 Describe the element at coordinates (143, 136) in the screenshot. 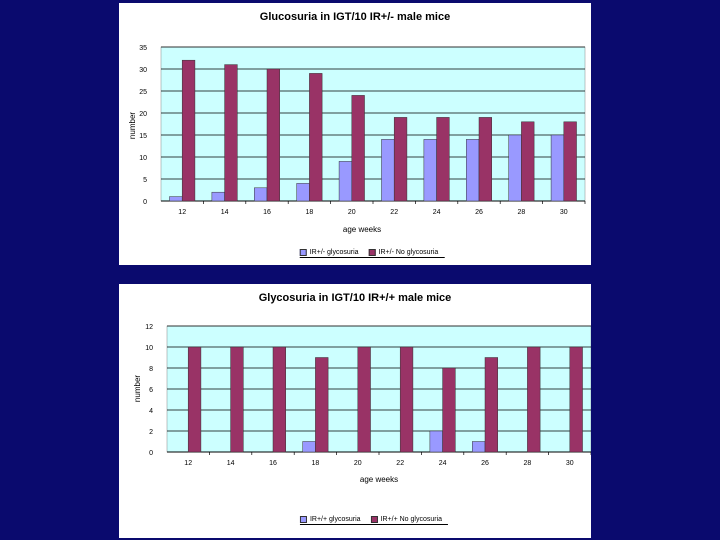

I see `y-tick-label: 15` at that location.